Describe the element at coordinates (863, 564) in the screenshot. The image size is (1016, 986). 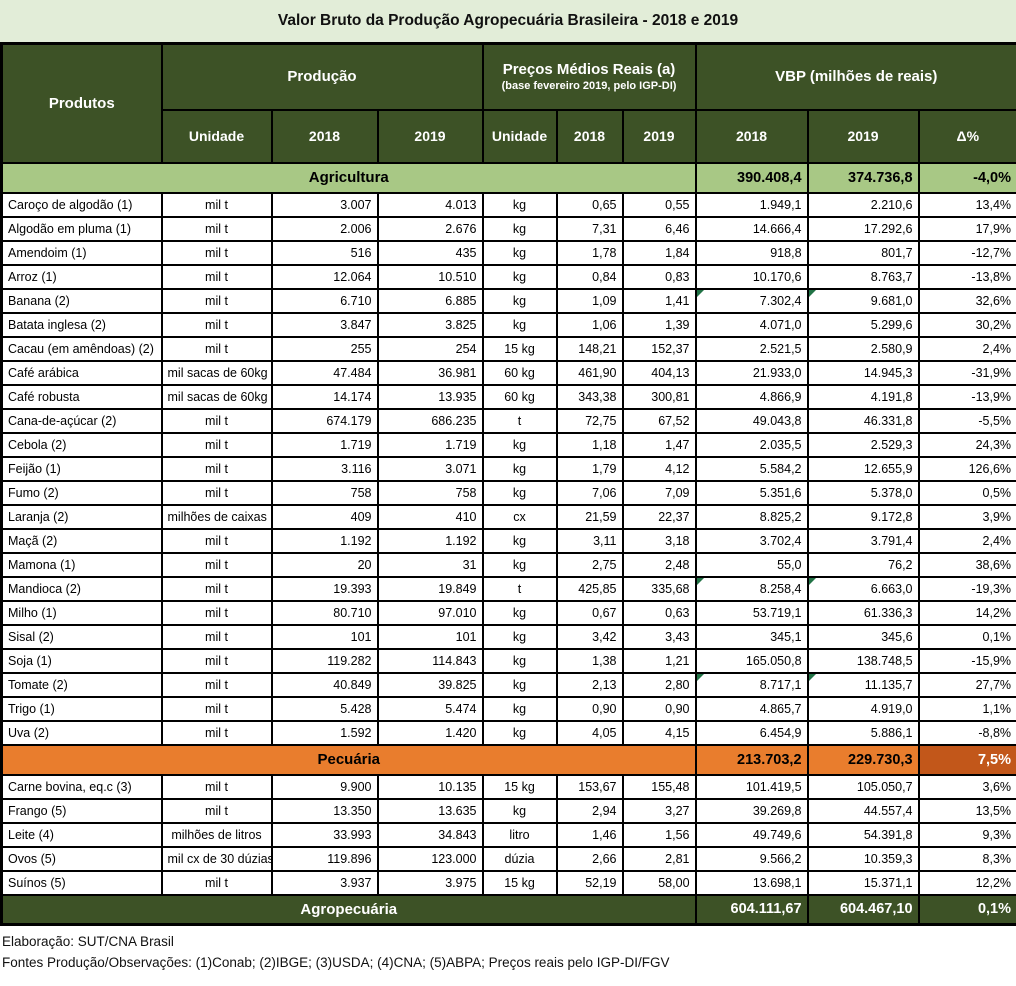
I see `cell-vbp-2019: 76,2` at that location.